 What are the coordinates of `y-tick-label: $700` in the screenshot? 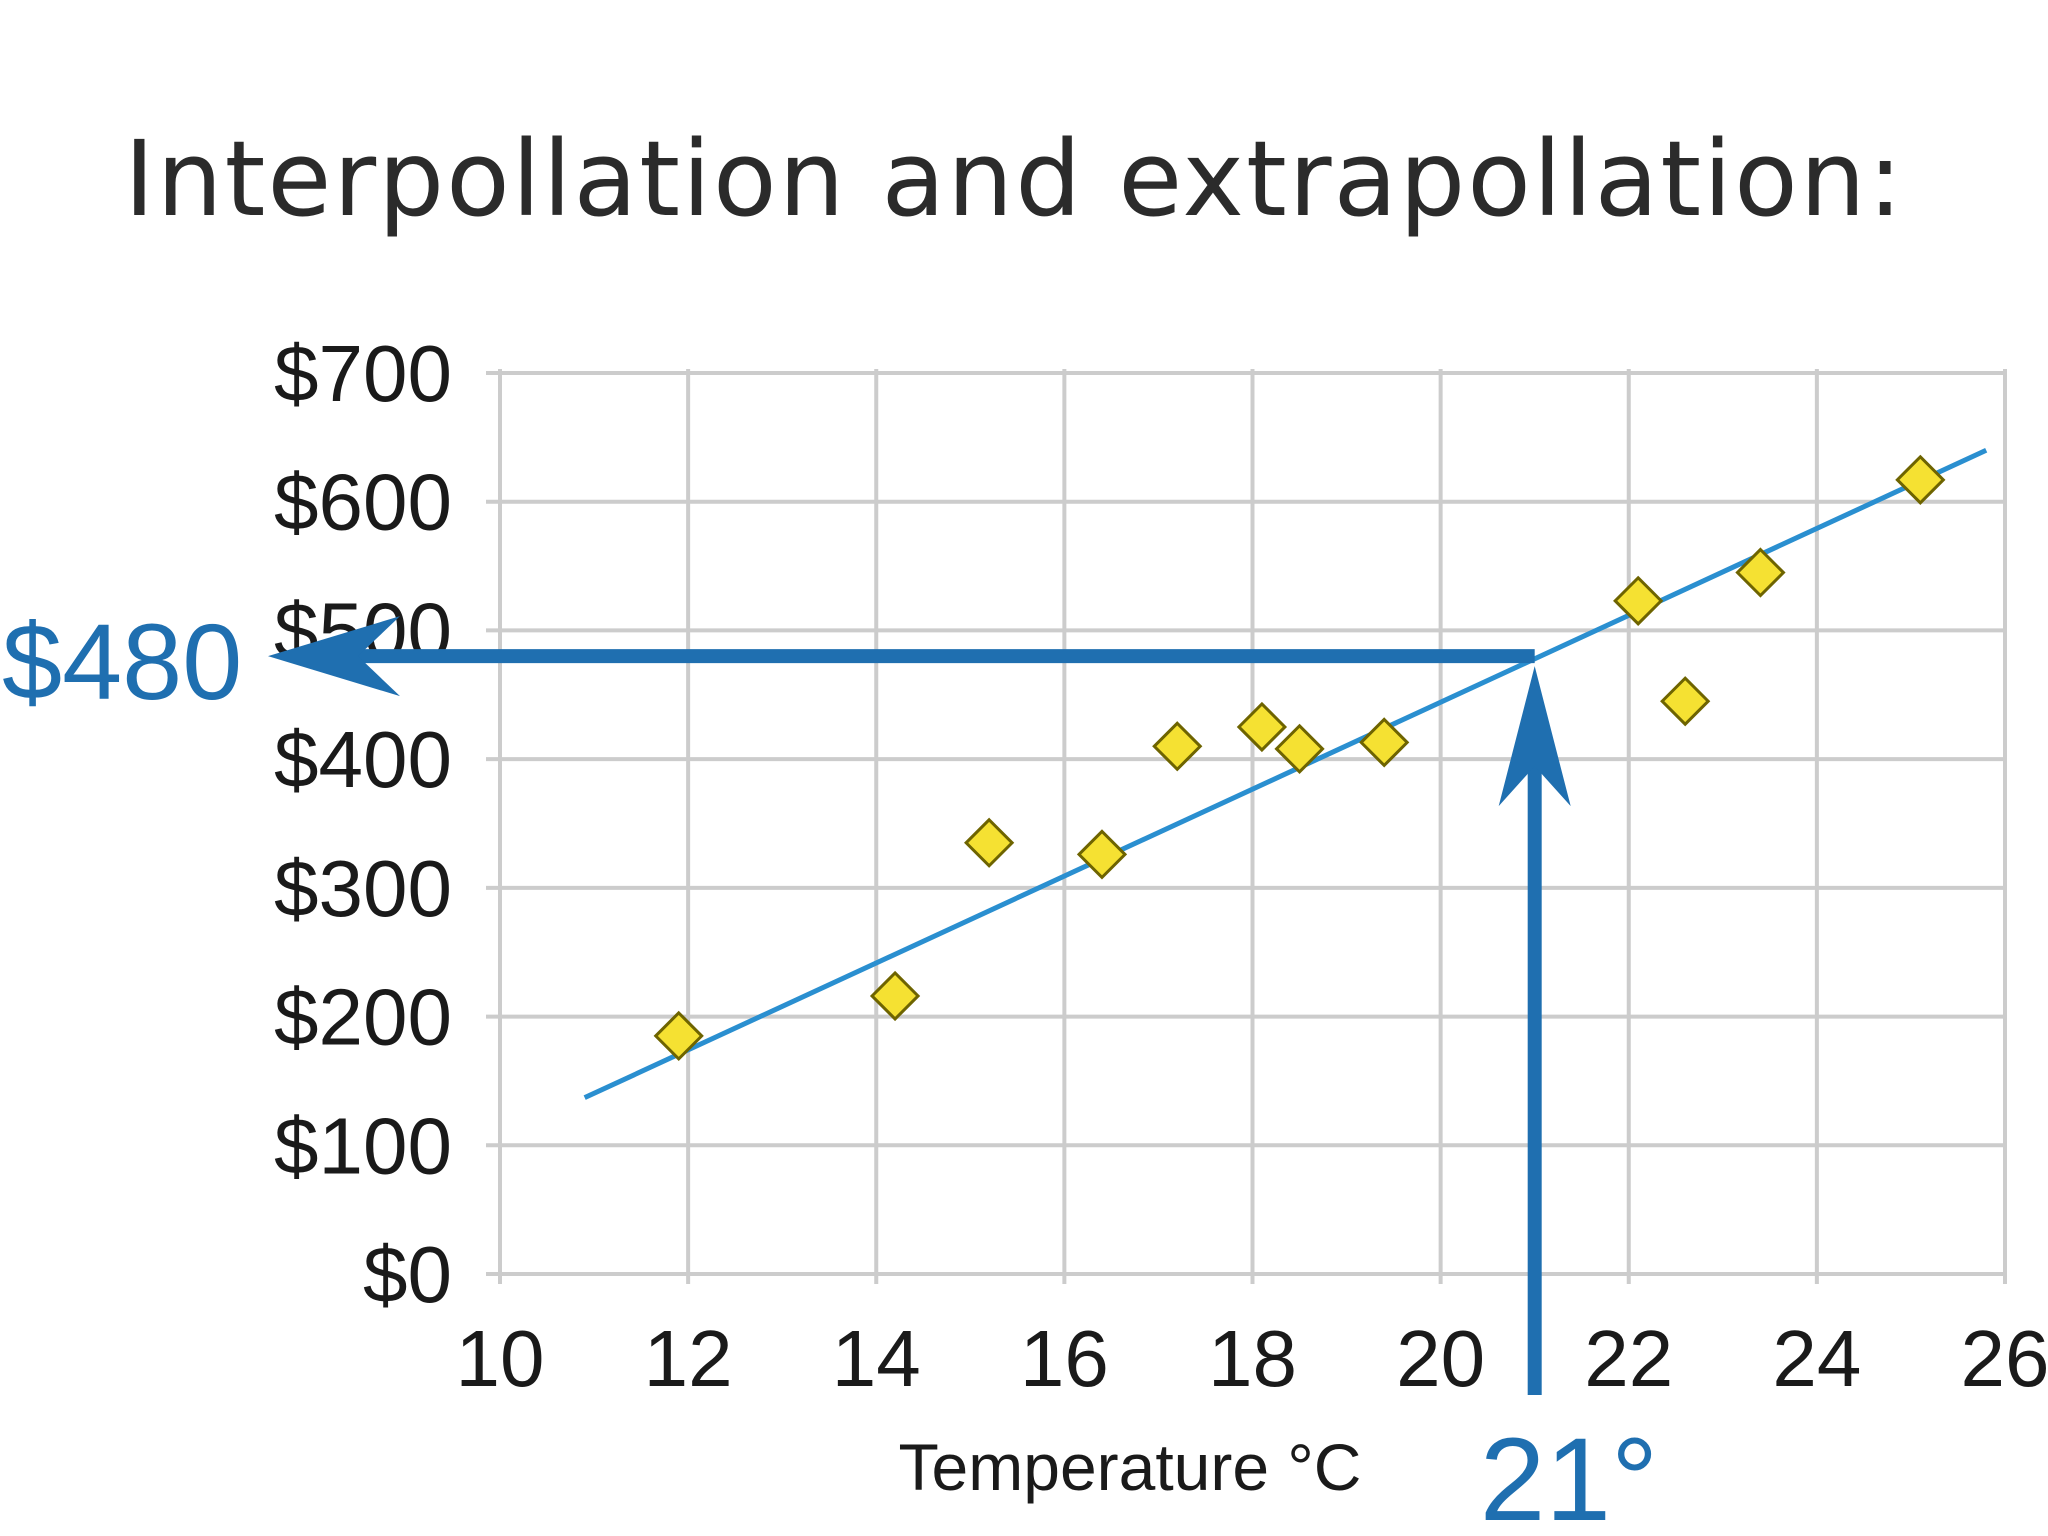 It's located at (363, 373).